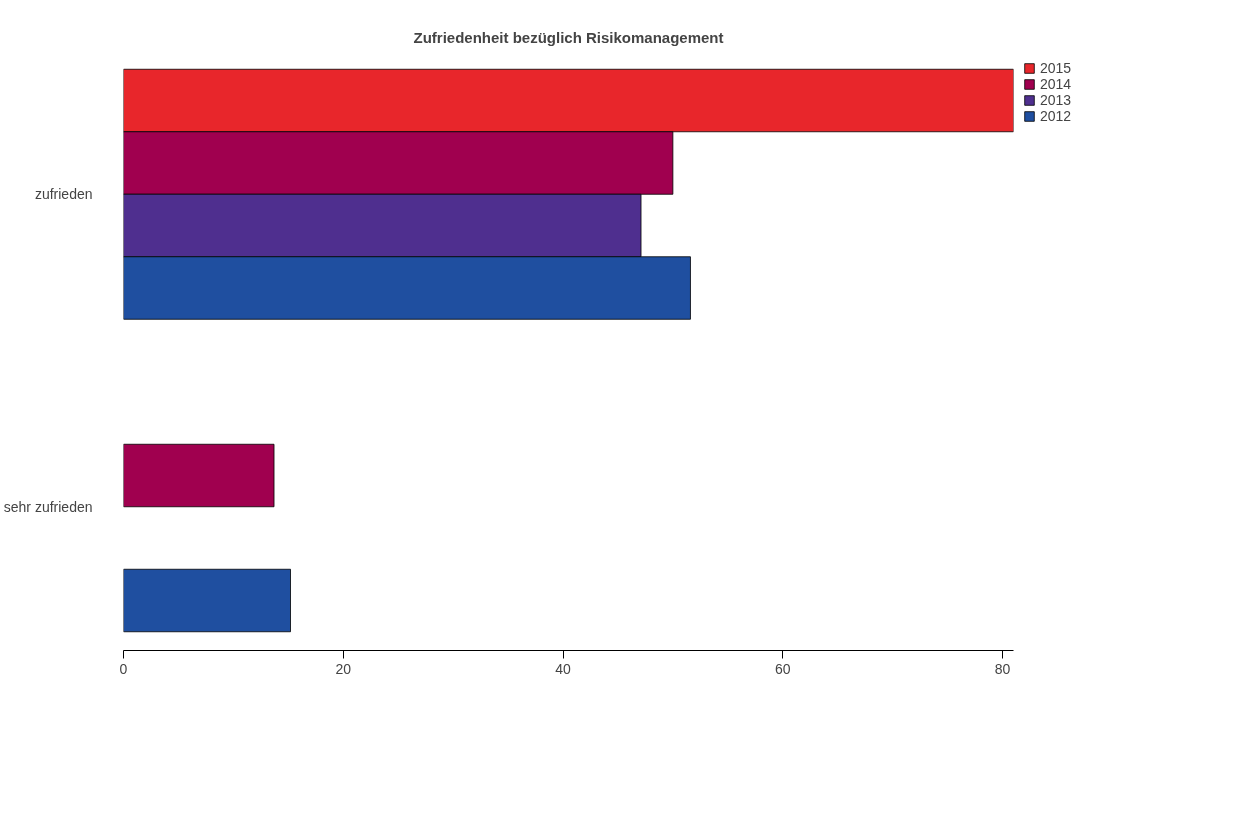  What do you see at coordinates (563, 668) in the screenshot?
I see `x-tick-label: 40` at bounding box center [563, 668].